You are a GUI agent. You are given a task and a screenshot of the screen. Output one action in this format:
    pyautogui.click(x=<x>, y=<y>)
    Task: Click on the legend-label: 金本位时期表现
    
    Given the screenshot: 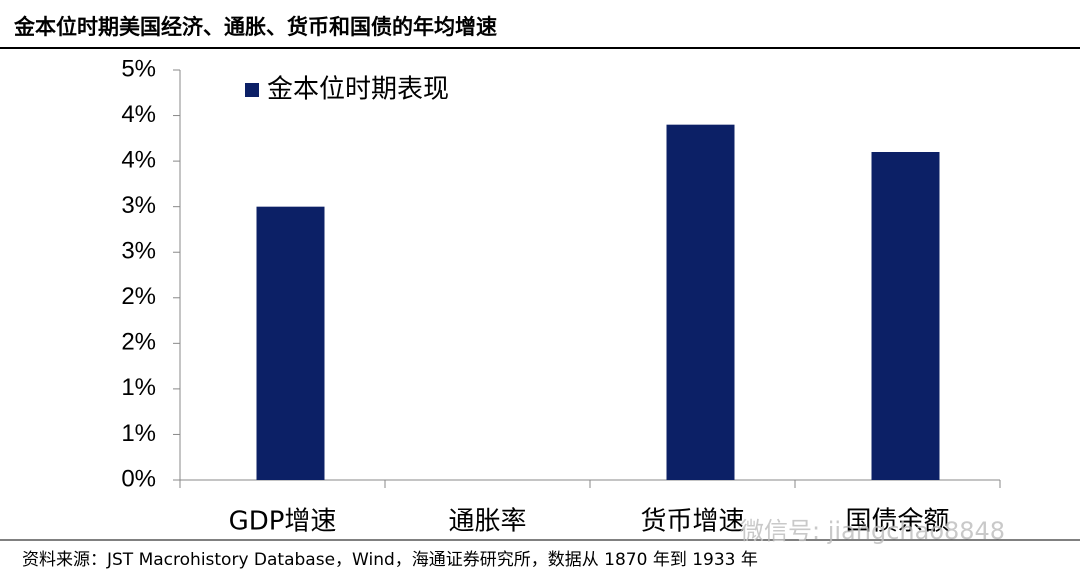 What is the action you would take?
    pyautogui.click(x=358, y=90)
    